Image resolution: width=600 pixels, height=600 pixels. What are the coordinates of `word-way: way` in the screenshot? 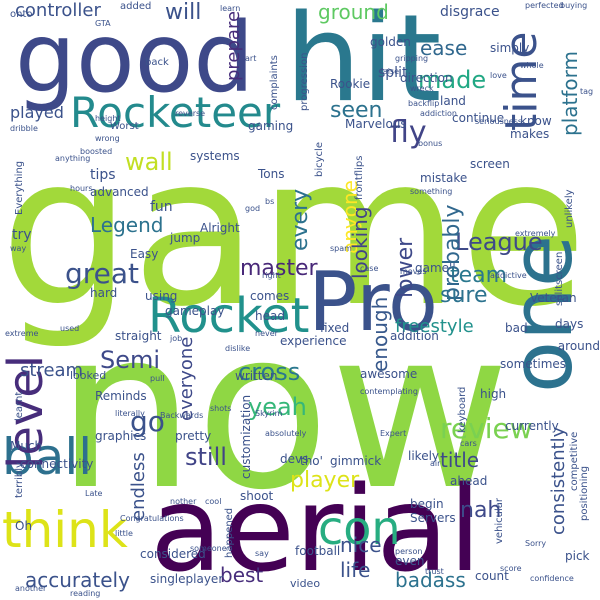 It's located at (18, 248).